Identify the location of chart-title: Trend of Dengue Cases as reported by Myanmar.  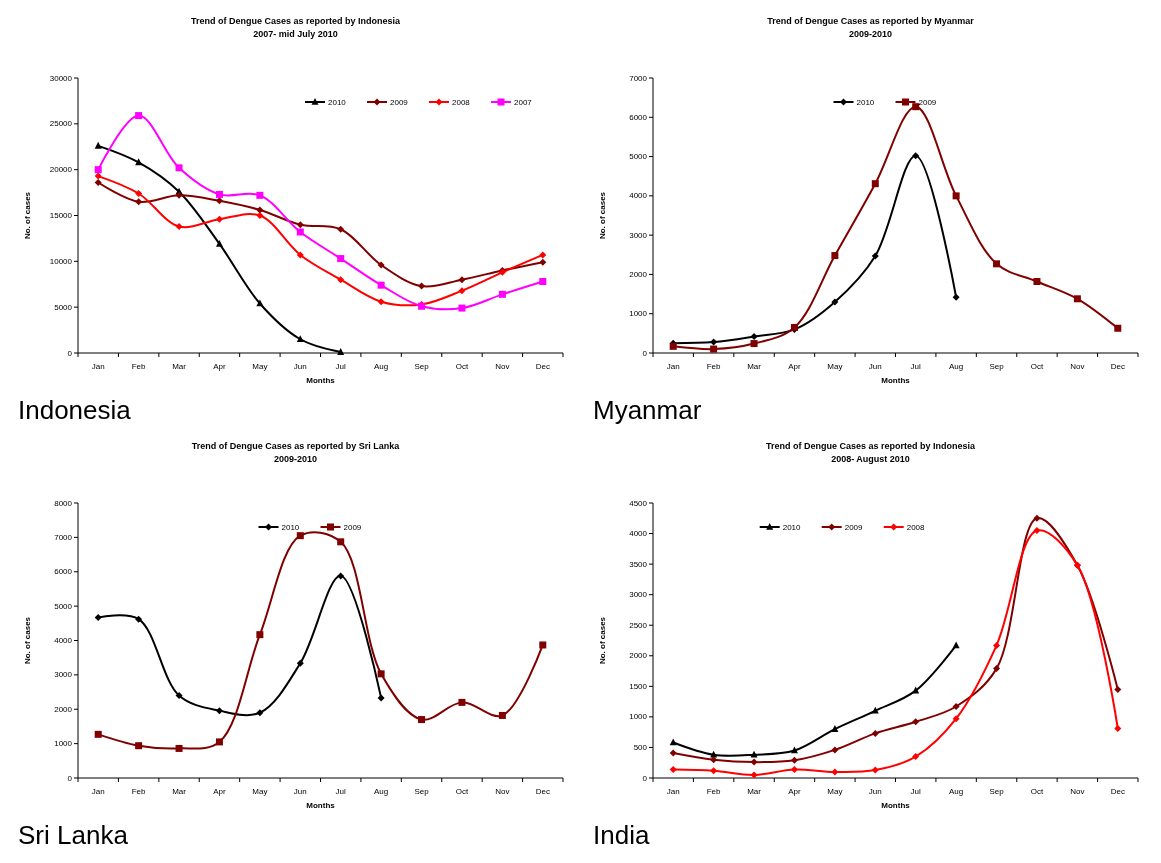
(871, 21).